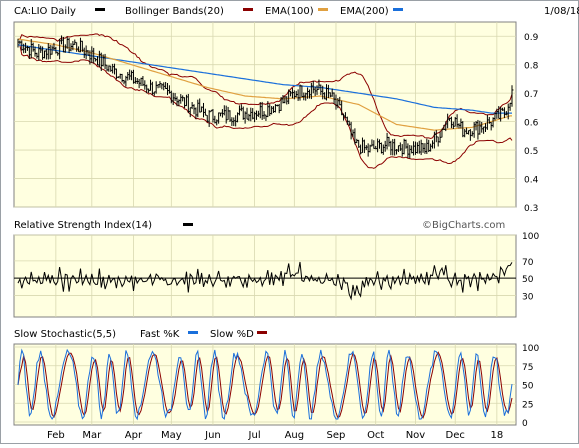 The height and width of the screenshot is (448, 579). I want to click on fast-k-legend-swatch, so click(193, 332).